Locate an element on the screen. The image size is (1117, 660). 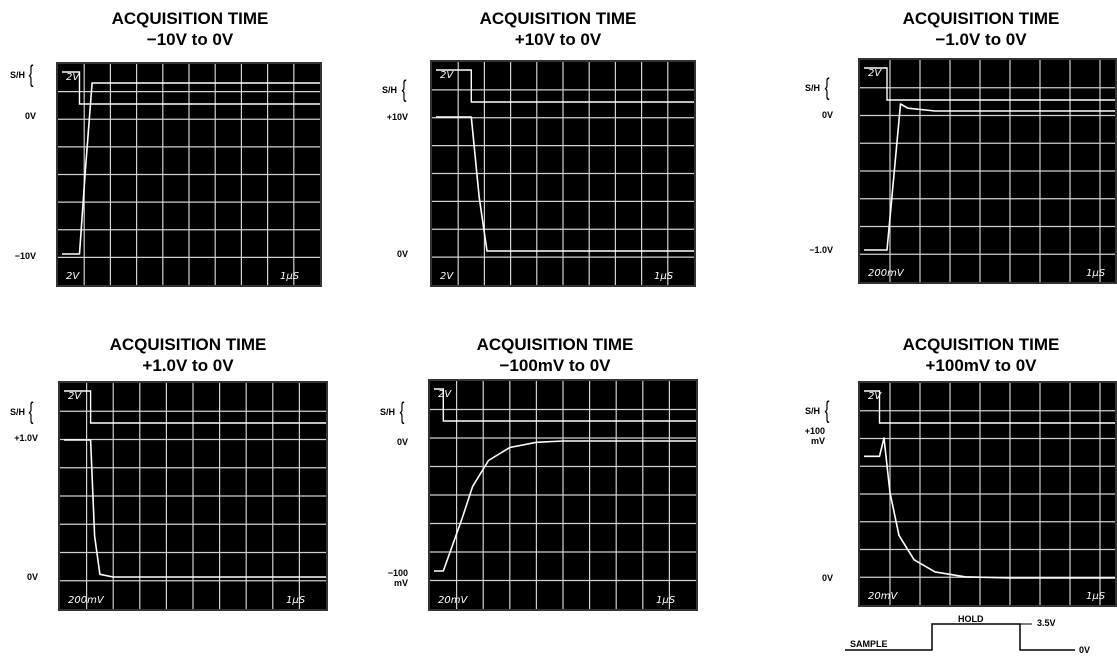
y-label-bottom: −1.0V is located at coordinates (821, 250).